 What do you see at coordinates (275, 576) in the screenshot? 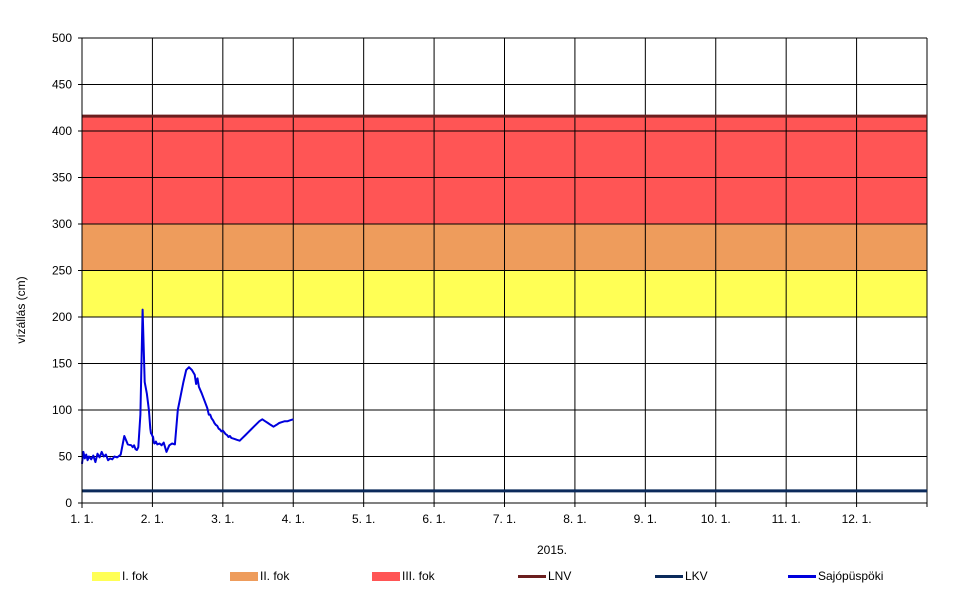
I see `legend-label: II. fok` at bounding box center [275, 576].